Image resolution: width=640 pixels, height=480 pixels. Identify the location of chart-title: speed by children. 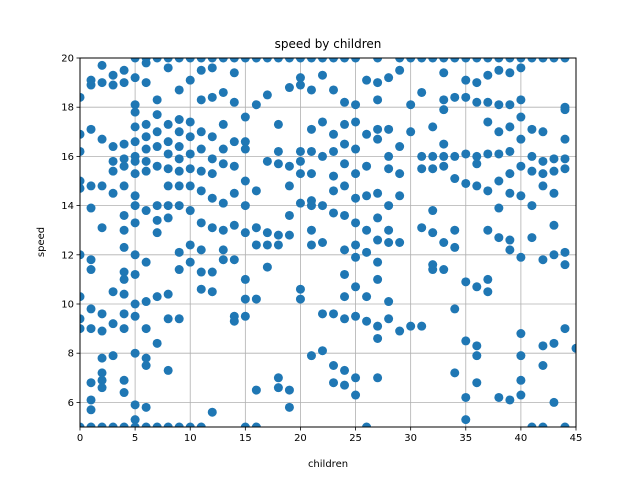
(328, 44).